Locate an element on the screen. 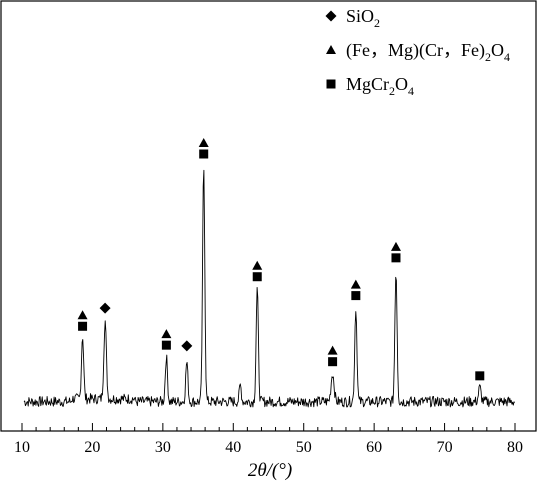 This screenshot has width=537, height=485. x-axis-tick-labels: 10 20 30 40 50 60 70 80 is located at coordinates (268, 447).